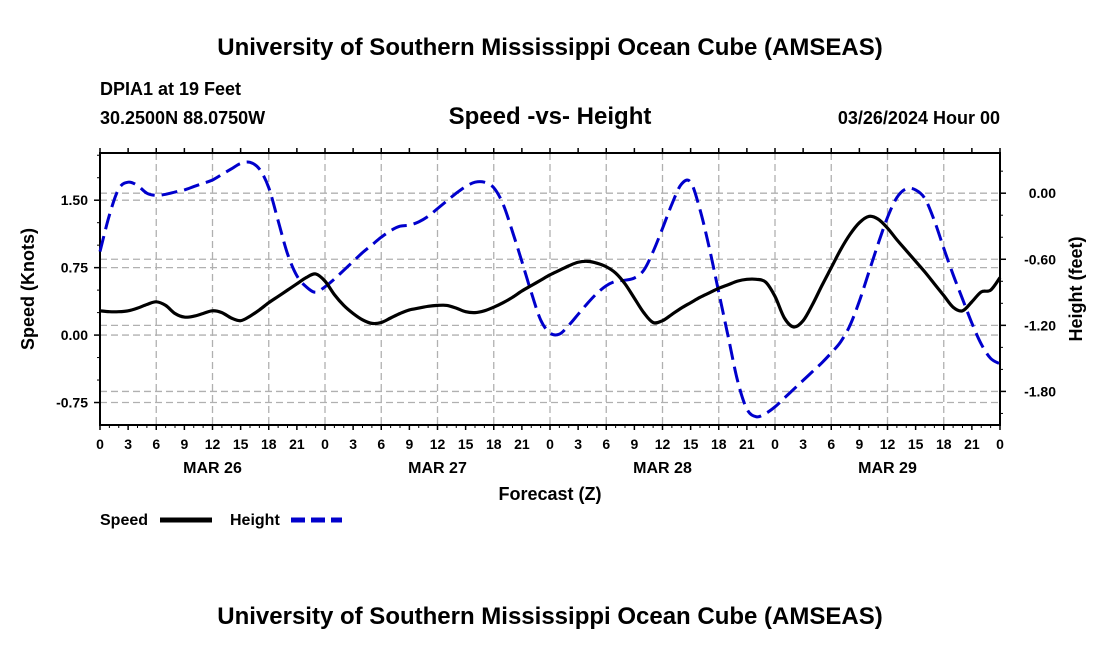  Describe the element at coordinates (549, 494) in the screenshot. I see `x-axis-label: Forecast (Z)` at that location.